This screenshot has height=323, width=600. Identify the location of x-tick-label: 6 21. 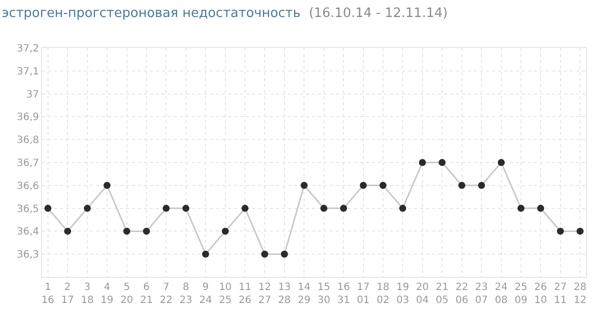
(146, 294).